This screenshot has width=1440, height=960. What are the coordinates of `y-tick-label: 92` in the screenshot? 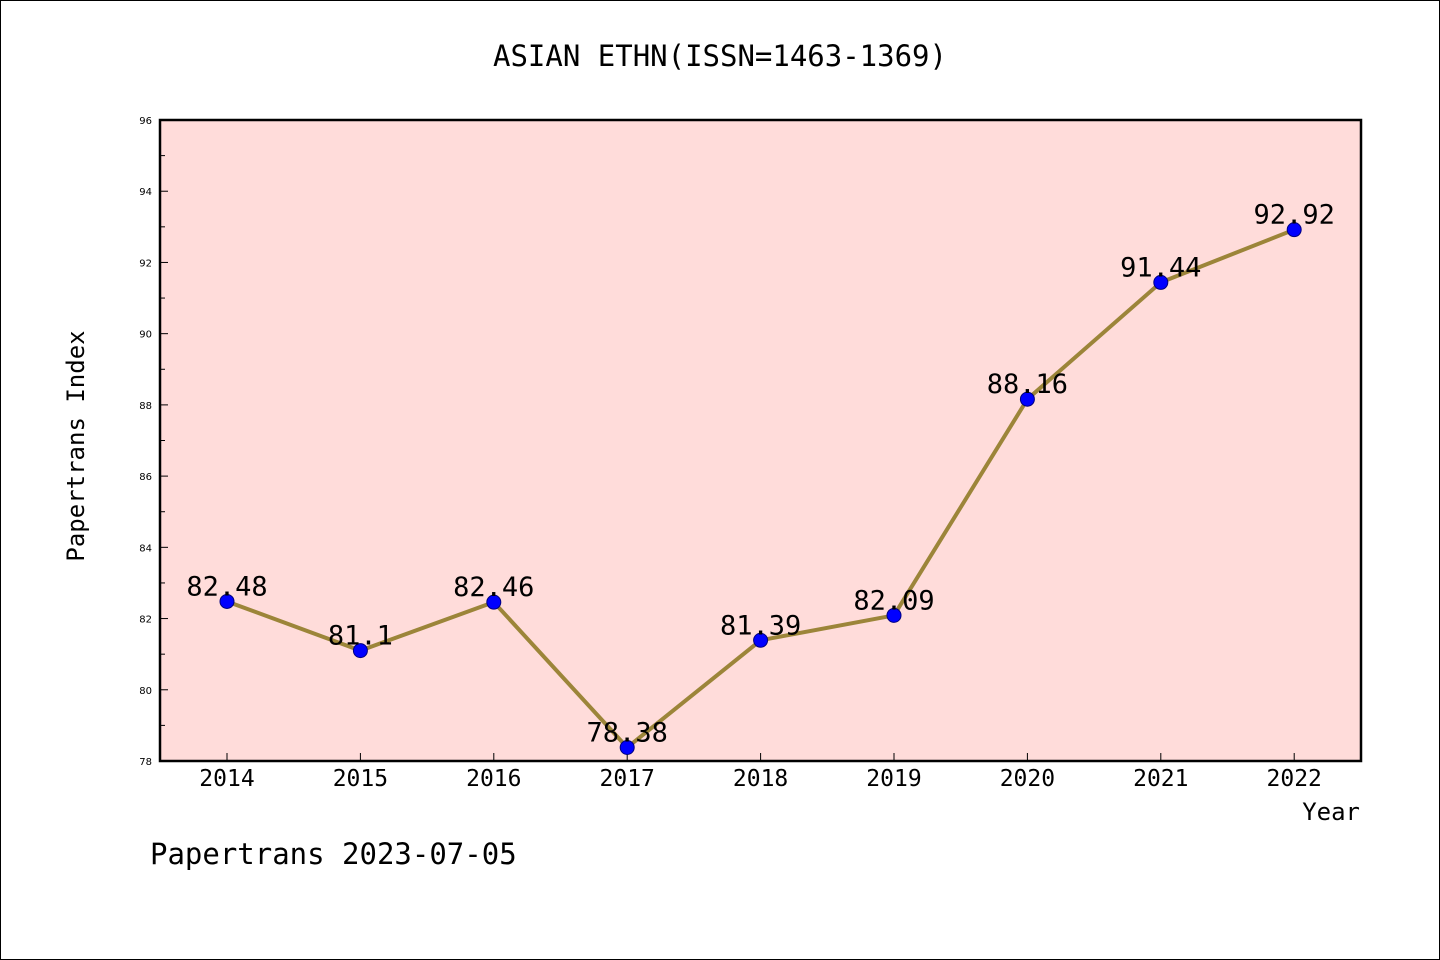 It's located at (145, 263).